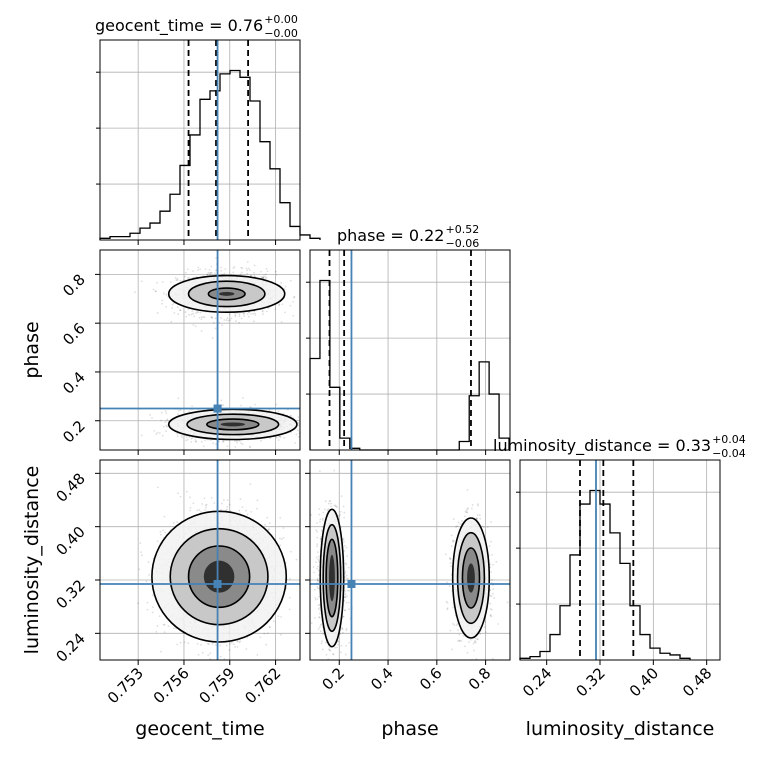 The image size is (760, 760). Describe the element at coordinates (217, 408) in the screenshot. I see `truth-marker` at that location.